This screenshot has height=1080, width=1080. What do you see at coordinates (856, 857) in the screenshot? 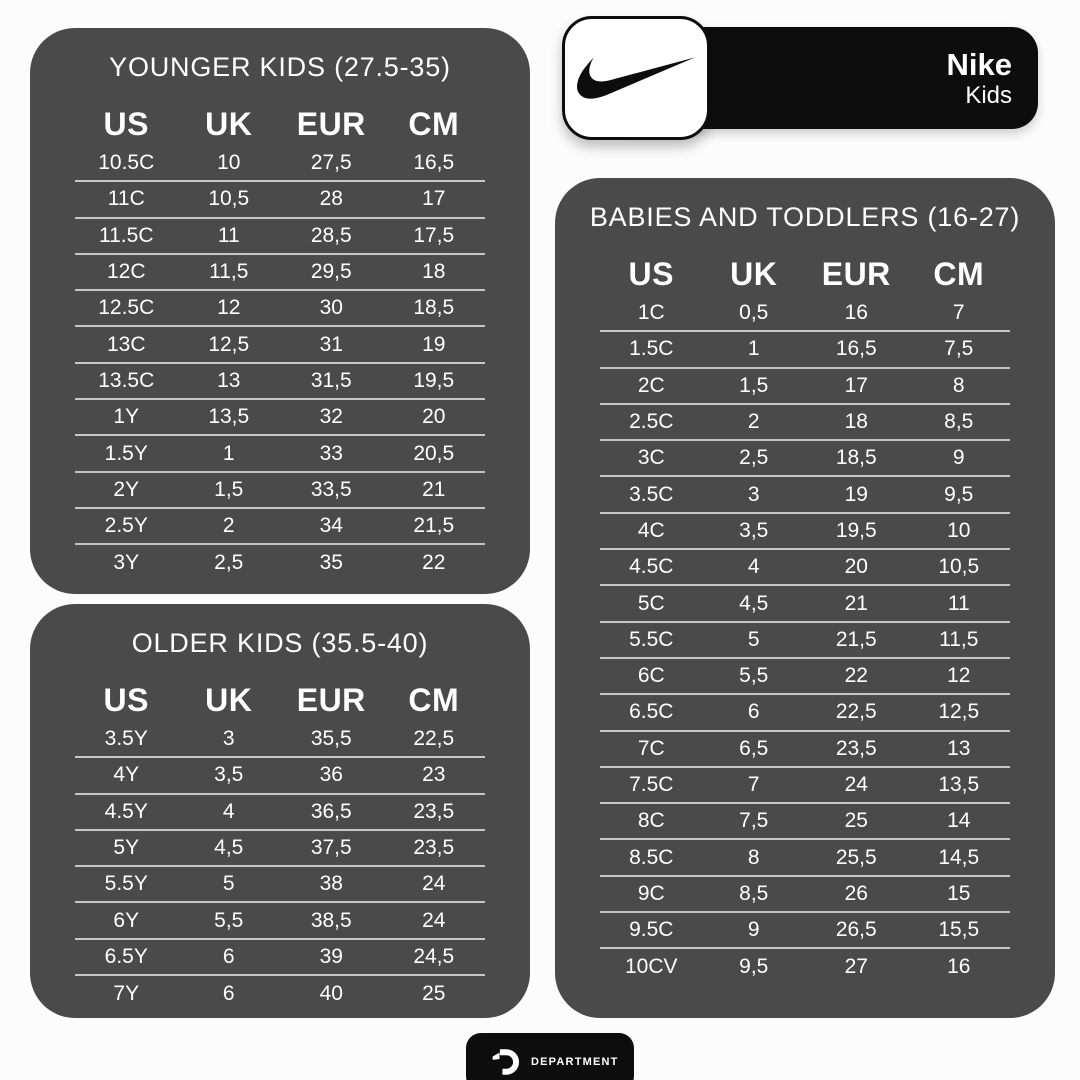
I see `table-cell: 25,5` at bounding box center [856, 857].